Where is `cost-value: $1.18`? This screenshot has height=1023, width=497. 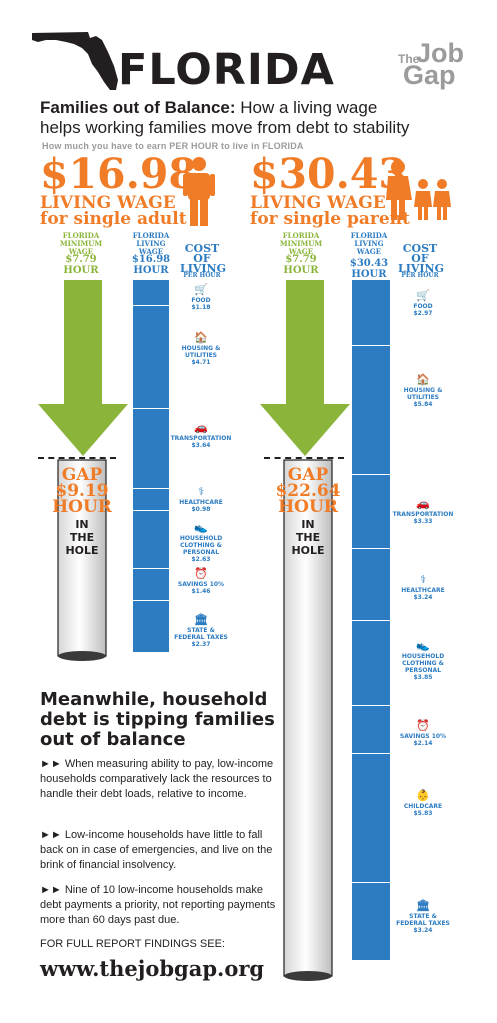
cost-value: $1.18 is located at coordinates (201, 307).